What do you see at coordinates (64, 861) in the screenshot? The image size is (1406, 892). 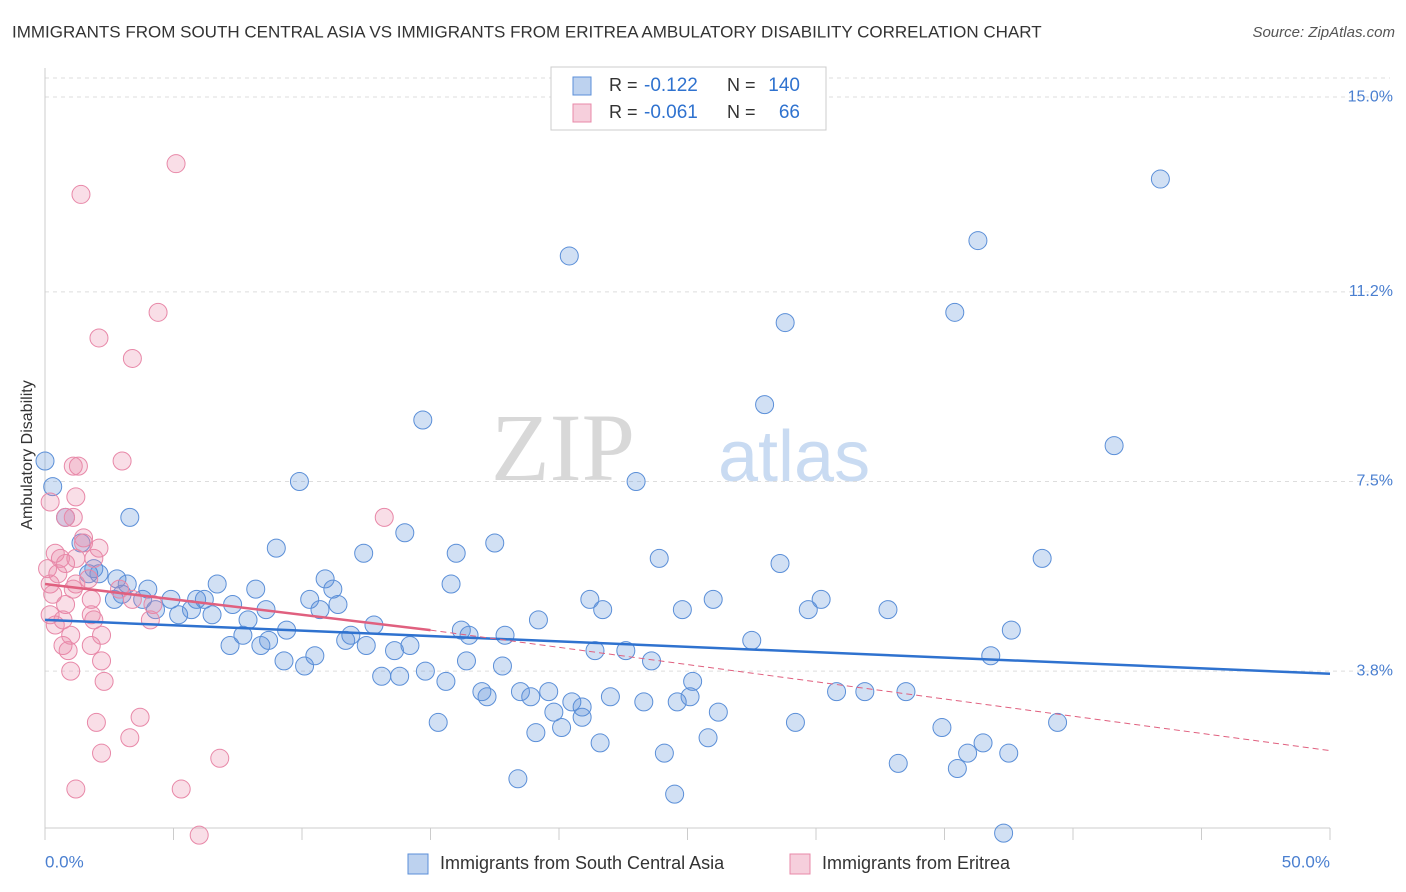 I see `x-tick-label: 0.0%` at bounding box center [64, 861].